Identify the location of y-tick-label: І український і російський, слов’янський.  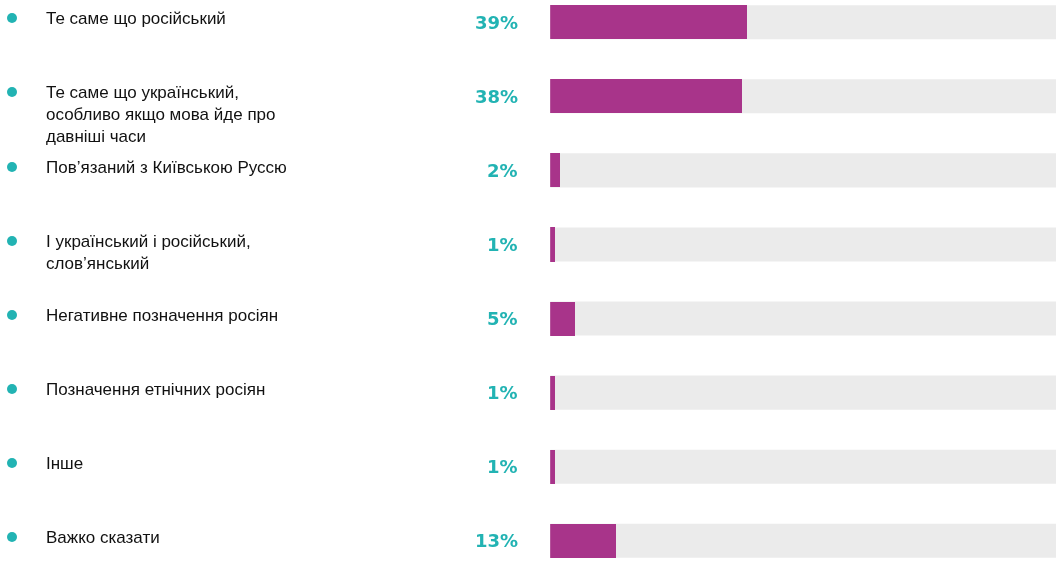
(148, 253).